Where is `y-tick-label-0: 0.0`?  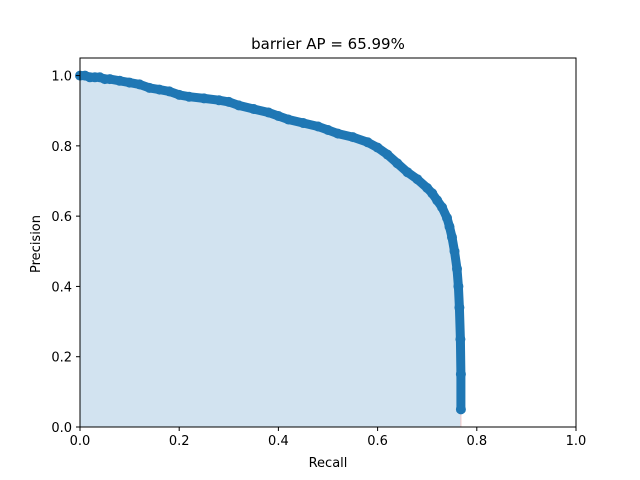
y-tick-label-0: 0.0 is located at coordinates (61, 428).